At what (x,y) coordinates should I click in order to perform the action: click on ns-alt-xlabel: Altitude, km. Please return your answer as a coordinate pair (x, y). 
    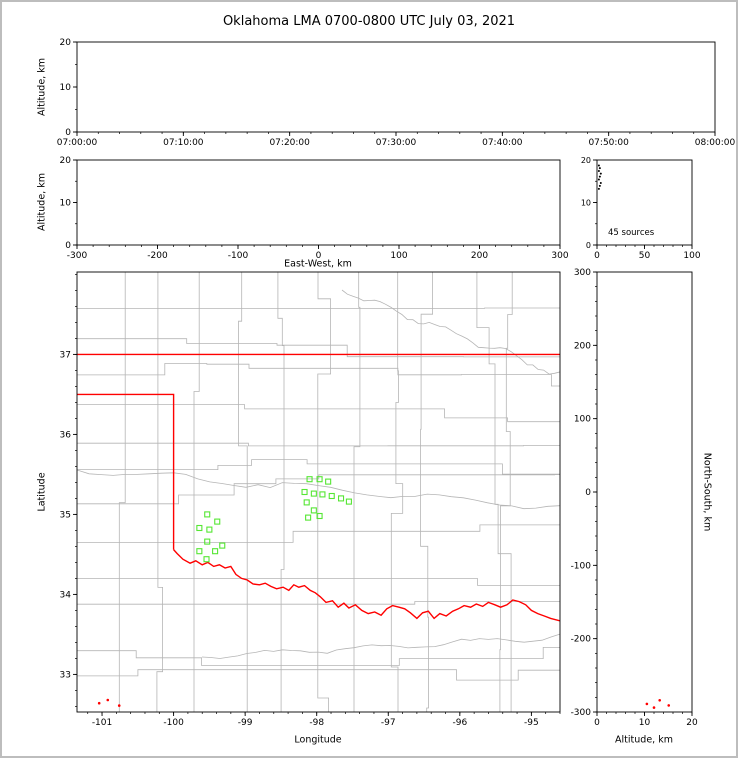
    Looking at the image, I should click on (644, 740).